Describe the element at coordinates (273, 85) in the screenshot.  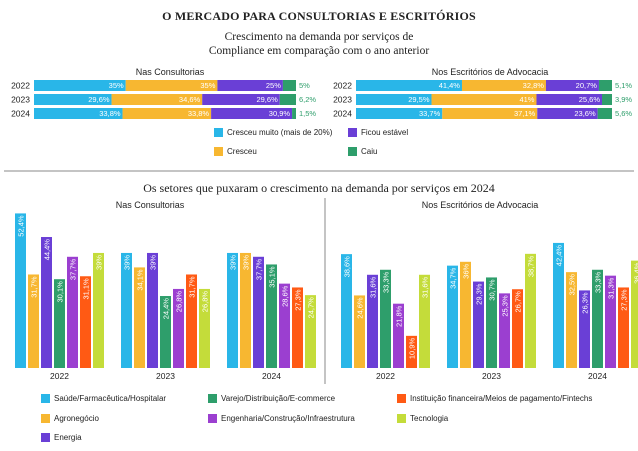
I see `segment-value-label: 25%` at that location.